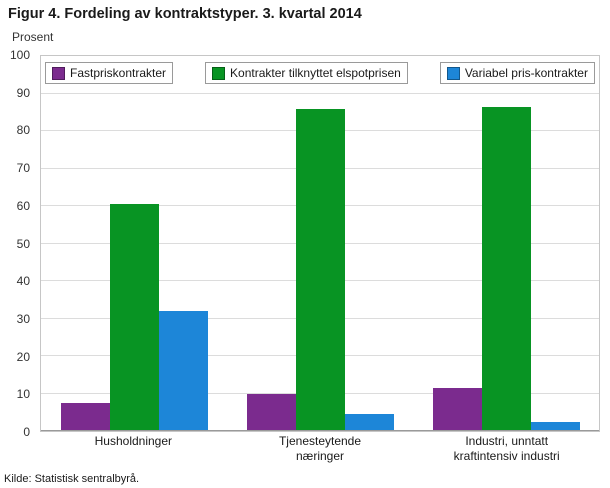 The width and height of the screenshot is (610, 488). I want to click on y-tick-label: 80, so click(23, 130).